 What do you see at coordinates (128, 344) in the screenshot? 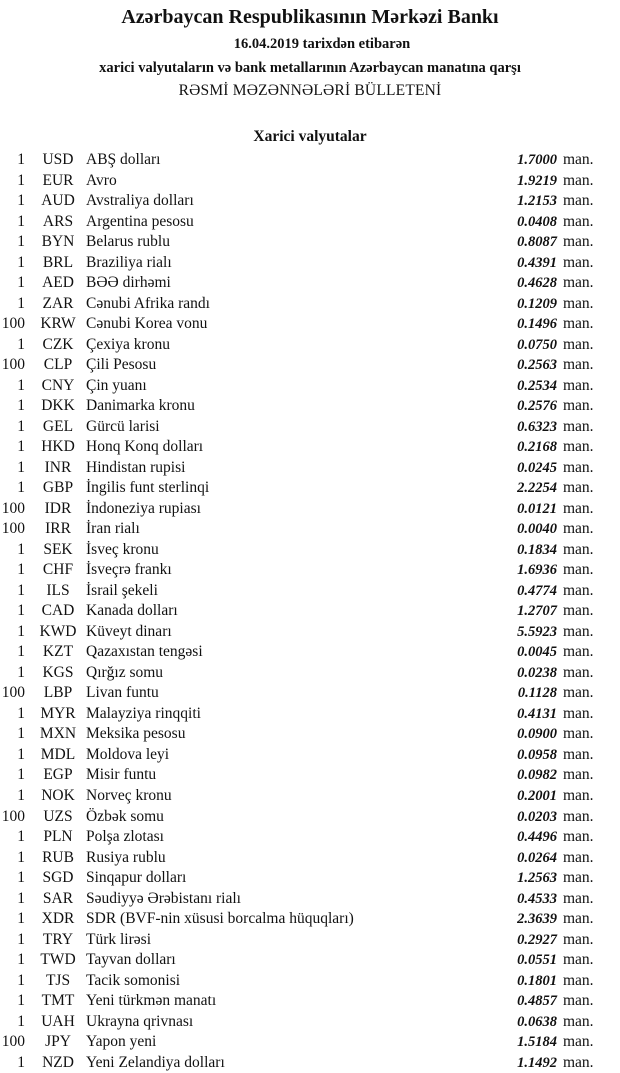
I see `currency-name: Çexiya kronu` at bounding box center [128, 344].